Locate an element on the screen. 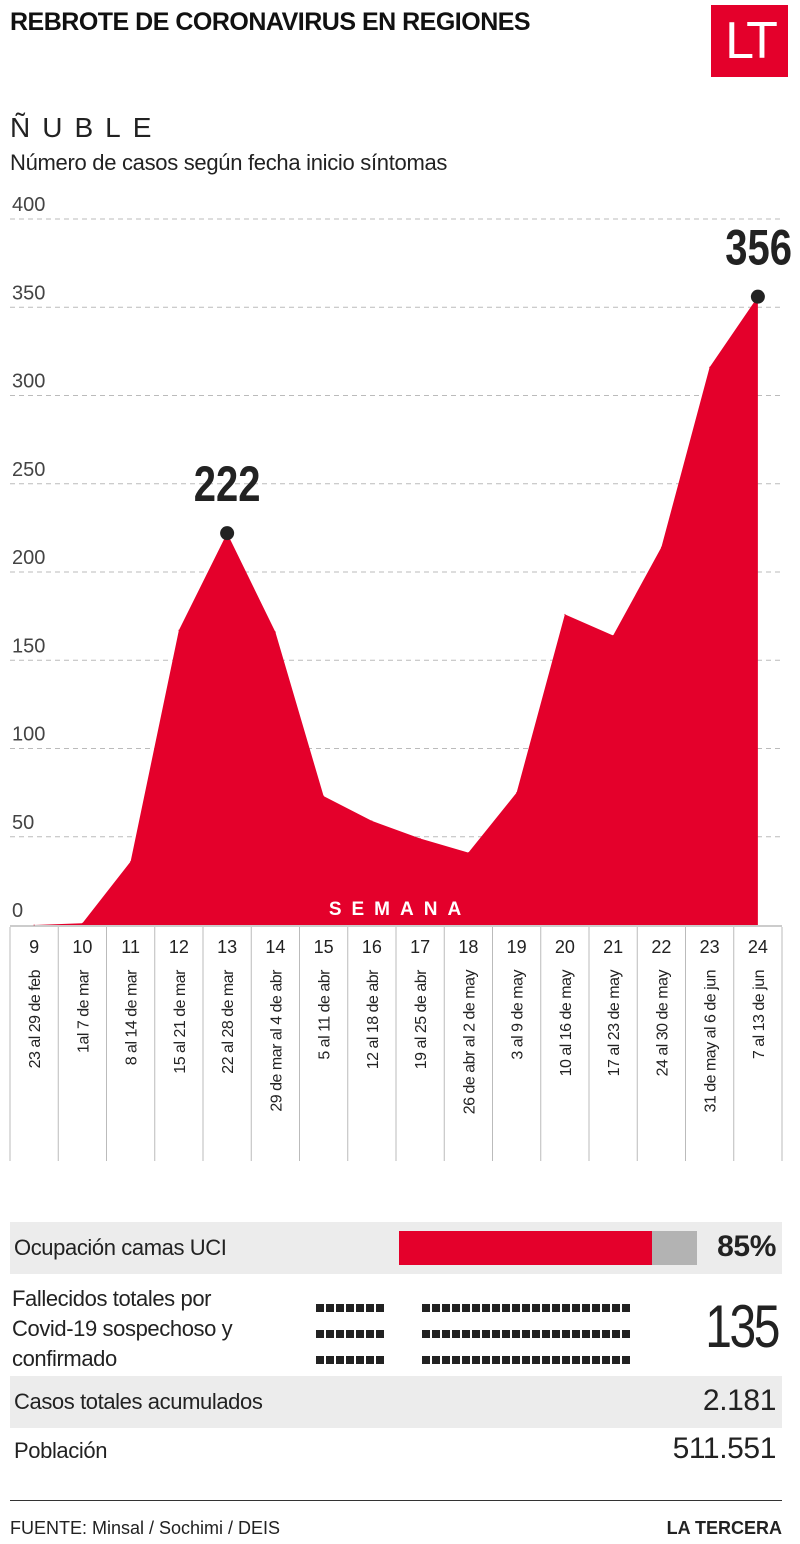  population-value: 511.551 is located at coordinates (724, 1448).